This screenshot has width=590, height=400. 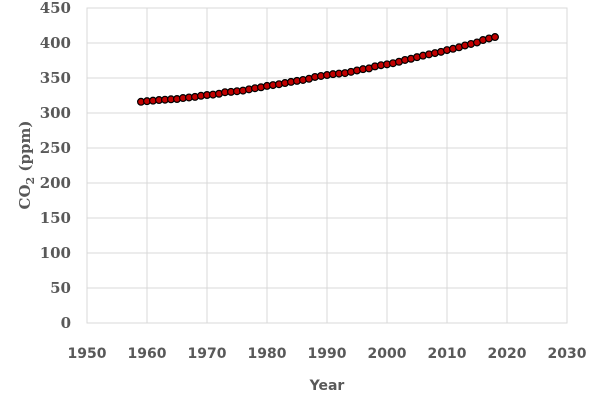 I want to click on data-point, so click(x=495, y=37).